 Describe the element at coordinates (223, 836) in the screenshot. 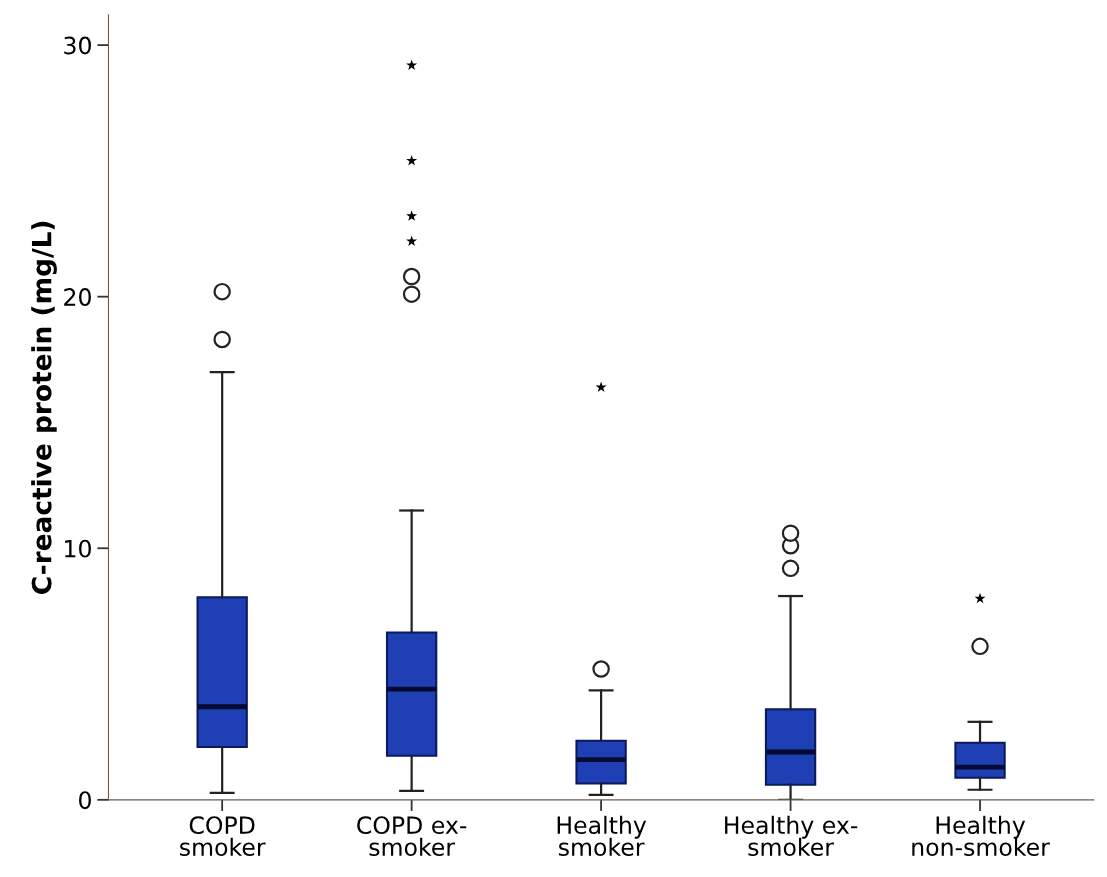

I see `x-tick-label: COPD smoker` at that location.